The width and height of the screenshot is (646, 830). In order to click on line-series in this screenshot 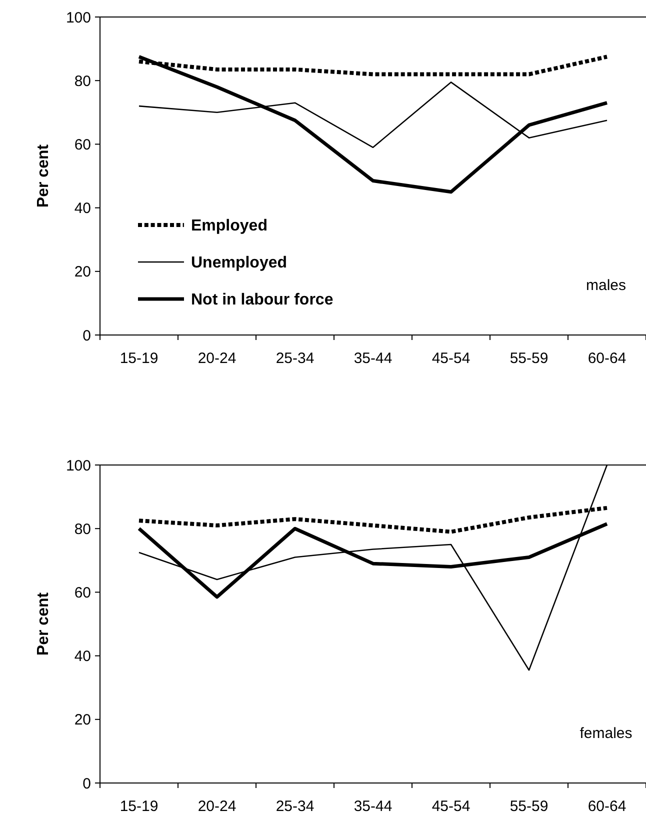, I will do `click(373, 124)`.